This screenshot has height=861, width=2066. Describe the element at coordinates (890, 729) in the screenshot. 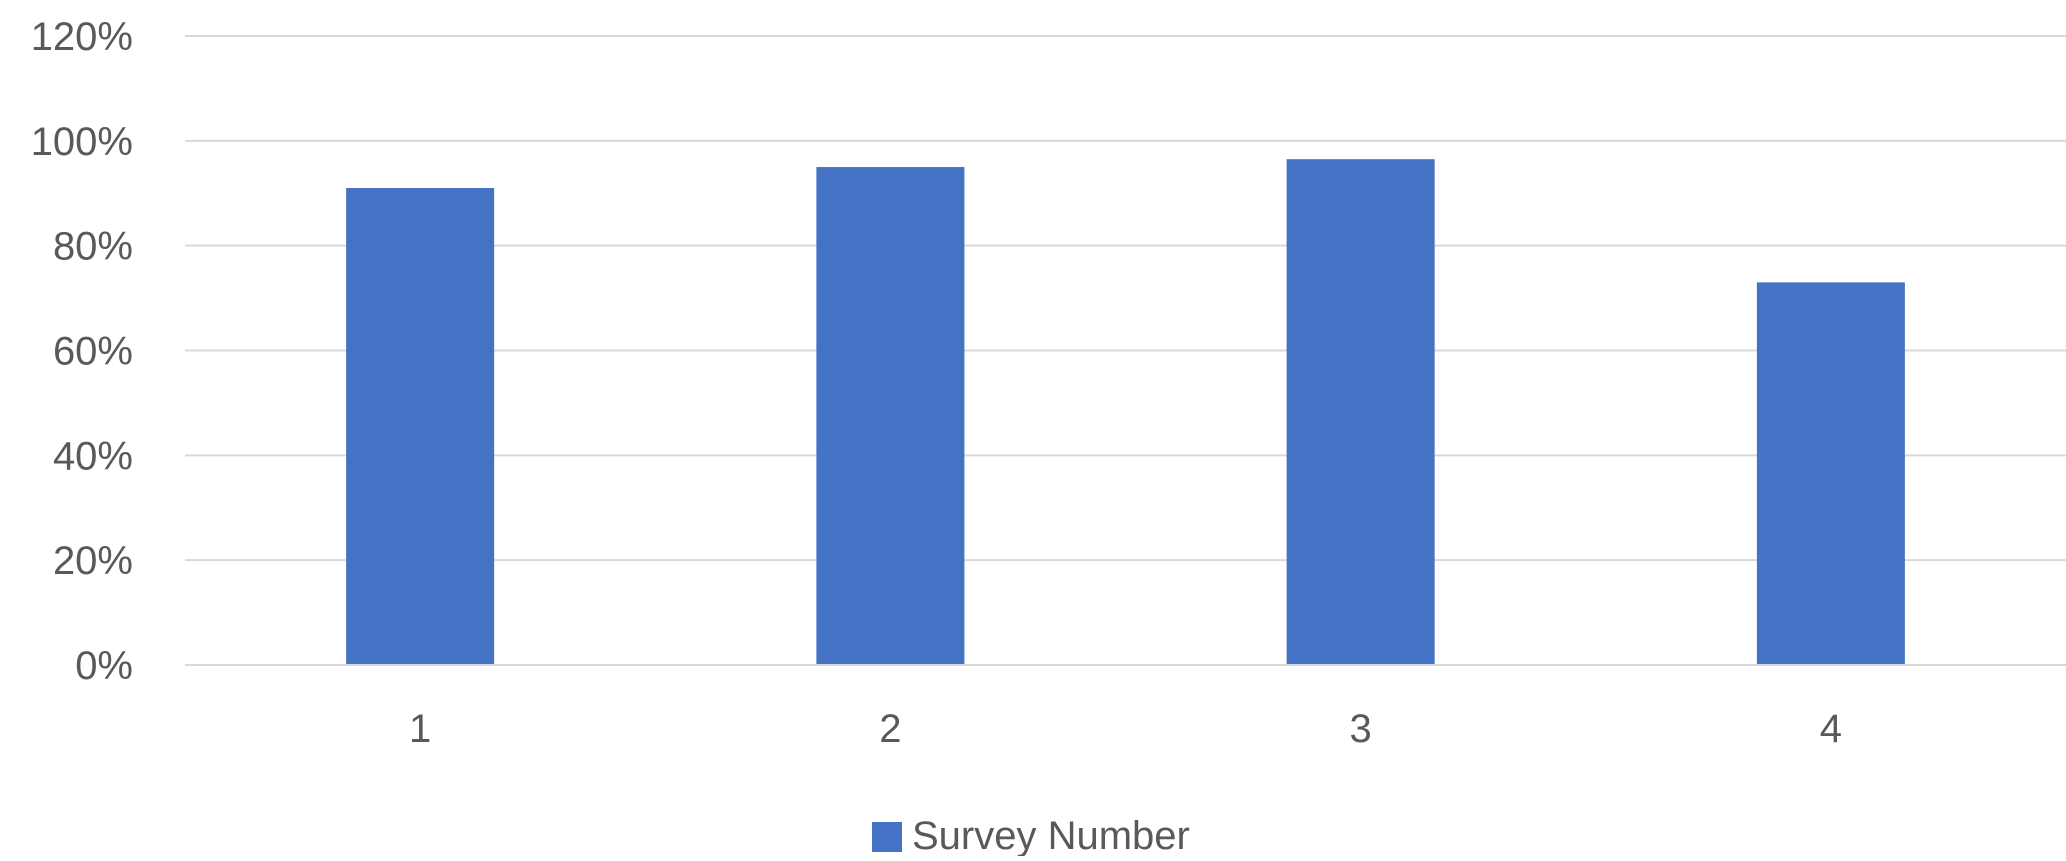

I see `x-tick-label-2: 2` at that location.